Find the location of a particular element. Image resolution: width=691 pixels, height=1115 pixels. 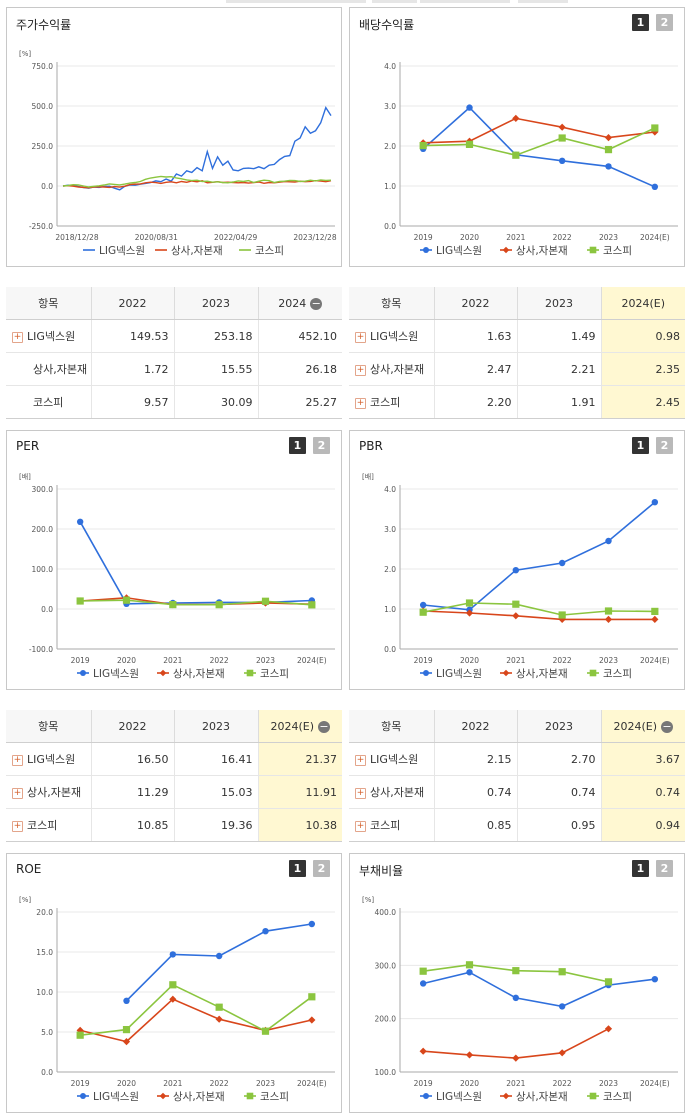

table-cell: 2.20 is located at coordinates (476, 402).